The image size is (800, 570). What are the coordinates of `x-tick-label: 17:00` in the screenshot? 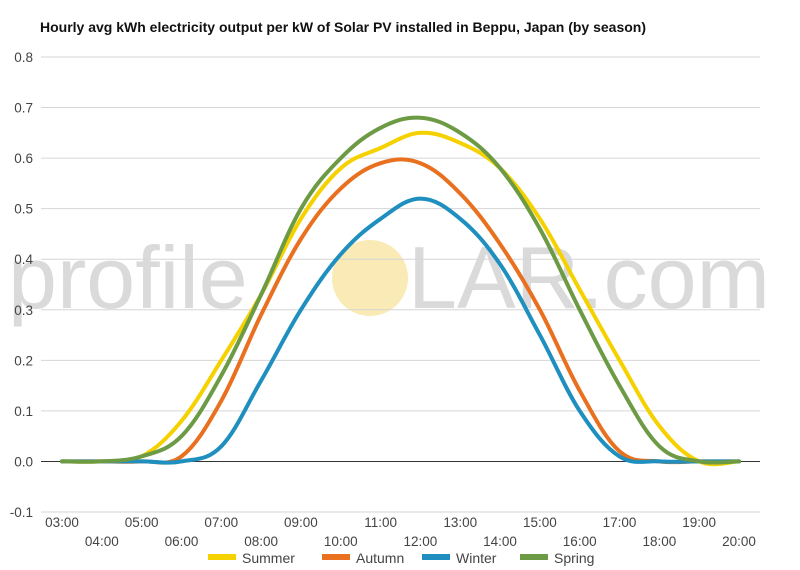 It's located at (620, 522).